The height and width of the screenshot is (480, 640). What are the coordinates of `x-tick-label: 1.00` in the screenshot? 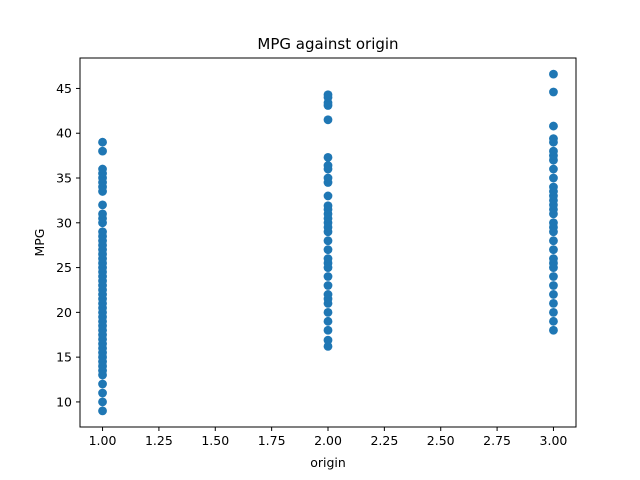 It's located at (103, 440).